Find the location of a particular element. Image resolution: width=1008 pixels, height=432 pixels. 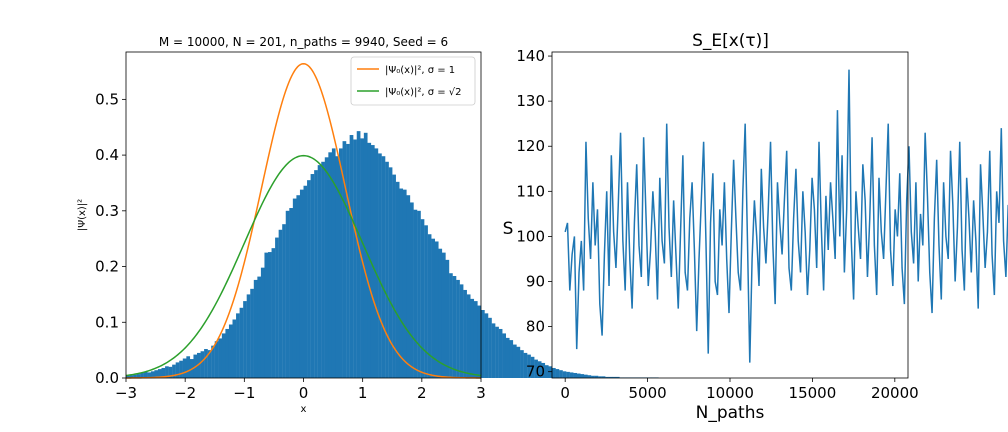

histogram-x-label: x is located at coordinates (304, 409).